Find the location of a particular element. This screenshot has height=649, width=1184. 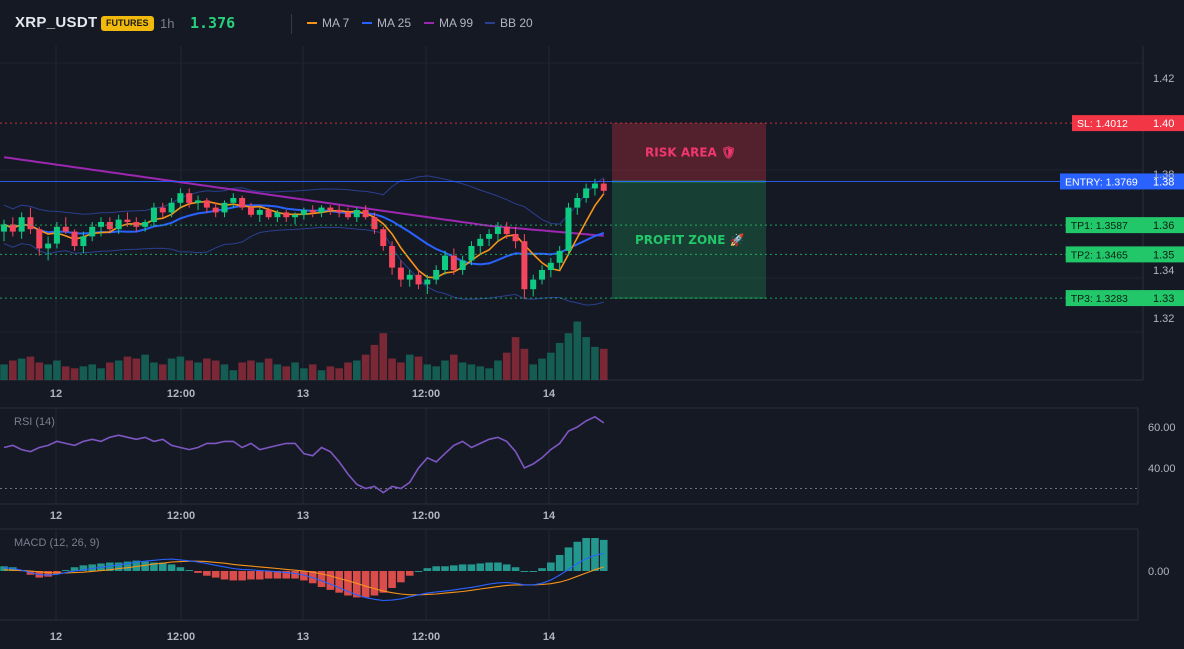

volume-bars is located at coordinates (304, 350).